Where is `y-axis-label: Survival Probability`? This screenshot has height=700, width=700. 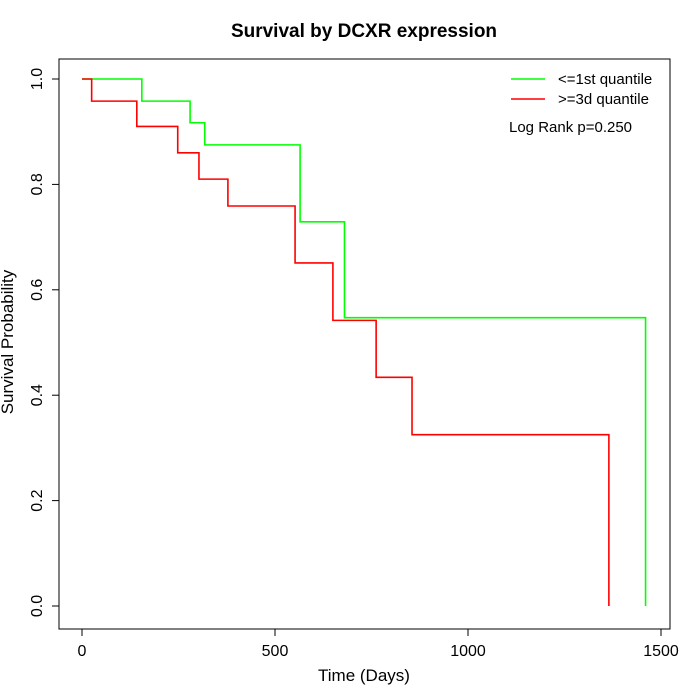
y-axis-label: Survival Probability is located at coordinates (8, 341).